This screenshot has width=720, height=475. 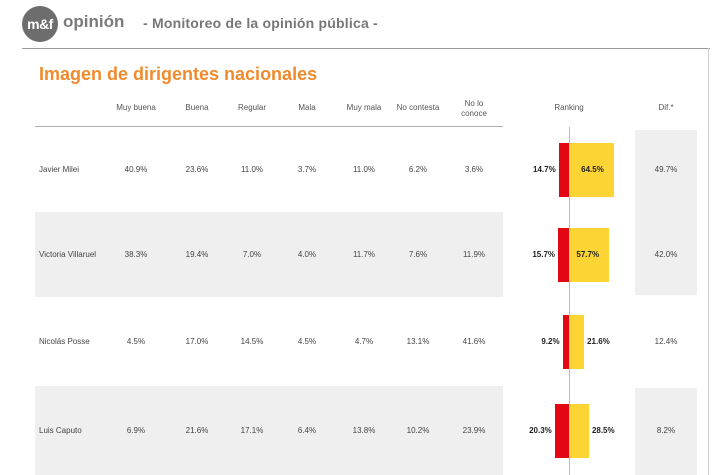 What do you see at coordinates (68, 254) in the screenshot?
I see `row-name: Victoria Villaruel` at bounding box center [68, 254].